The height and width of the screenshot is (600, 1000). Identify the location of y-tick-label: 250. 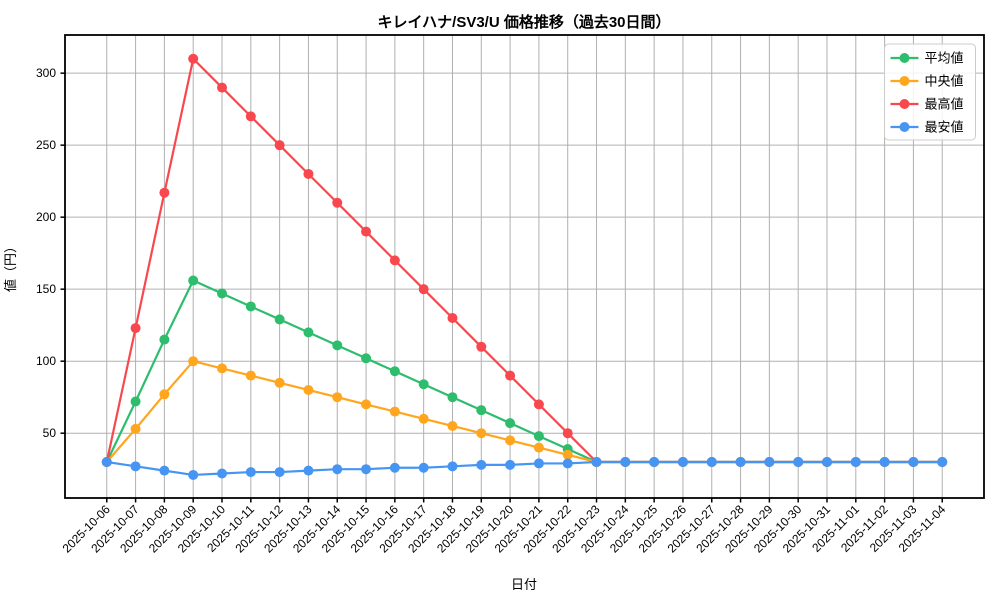
(46, 145).